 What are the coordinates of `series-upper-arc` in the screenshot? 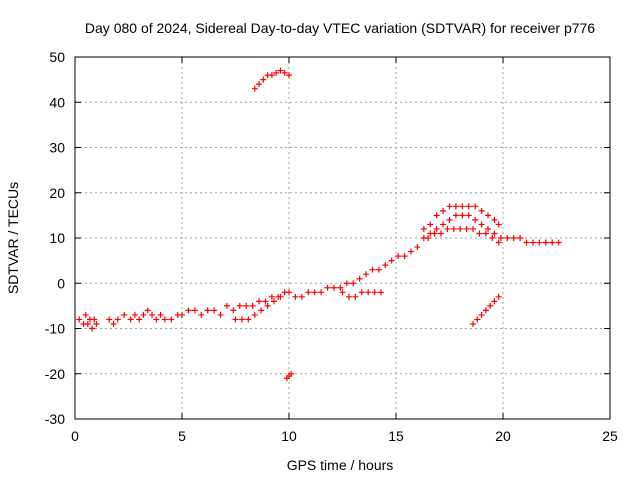 It's located at (461, 217).